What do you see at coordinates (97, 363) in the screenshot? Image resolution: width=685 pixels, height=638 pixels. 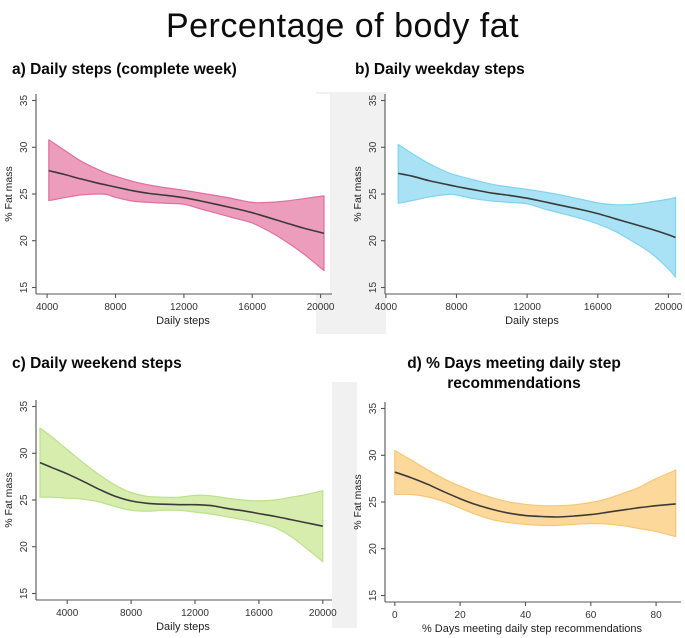 I see `panel-c-title-text: c) Daily weekend steps` at bounding box center [97, 363].